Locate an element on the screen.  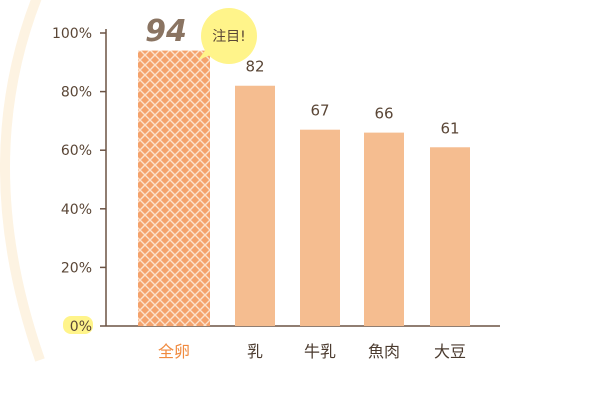
y-tick-label: 60% is located at coordinates (76, 151).